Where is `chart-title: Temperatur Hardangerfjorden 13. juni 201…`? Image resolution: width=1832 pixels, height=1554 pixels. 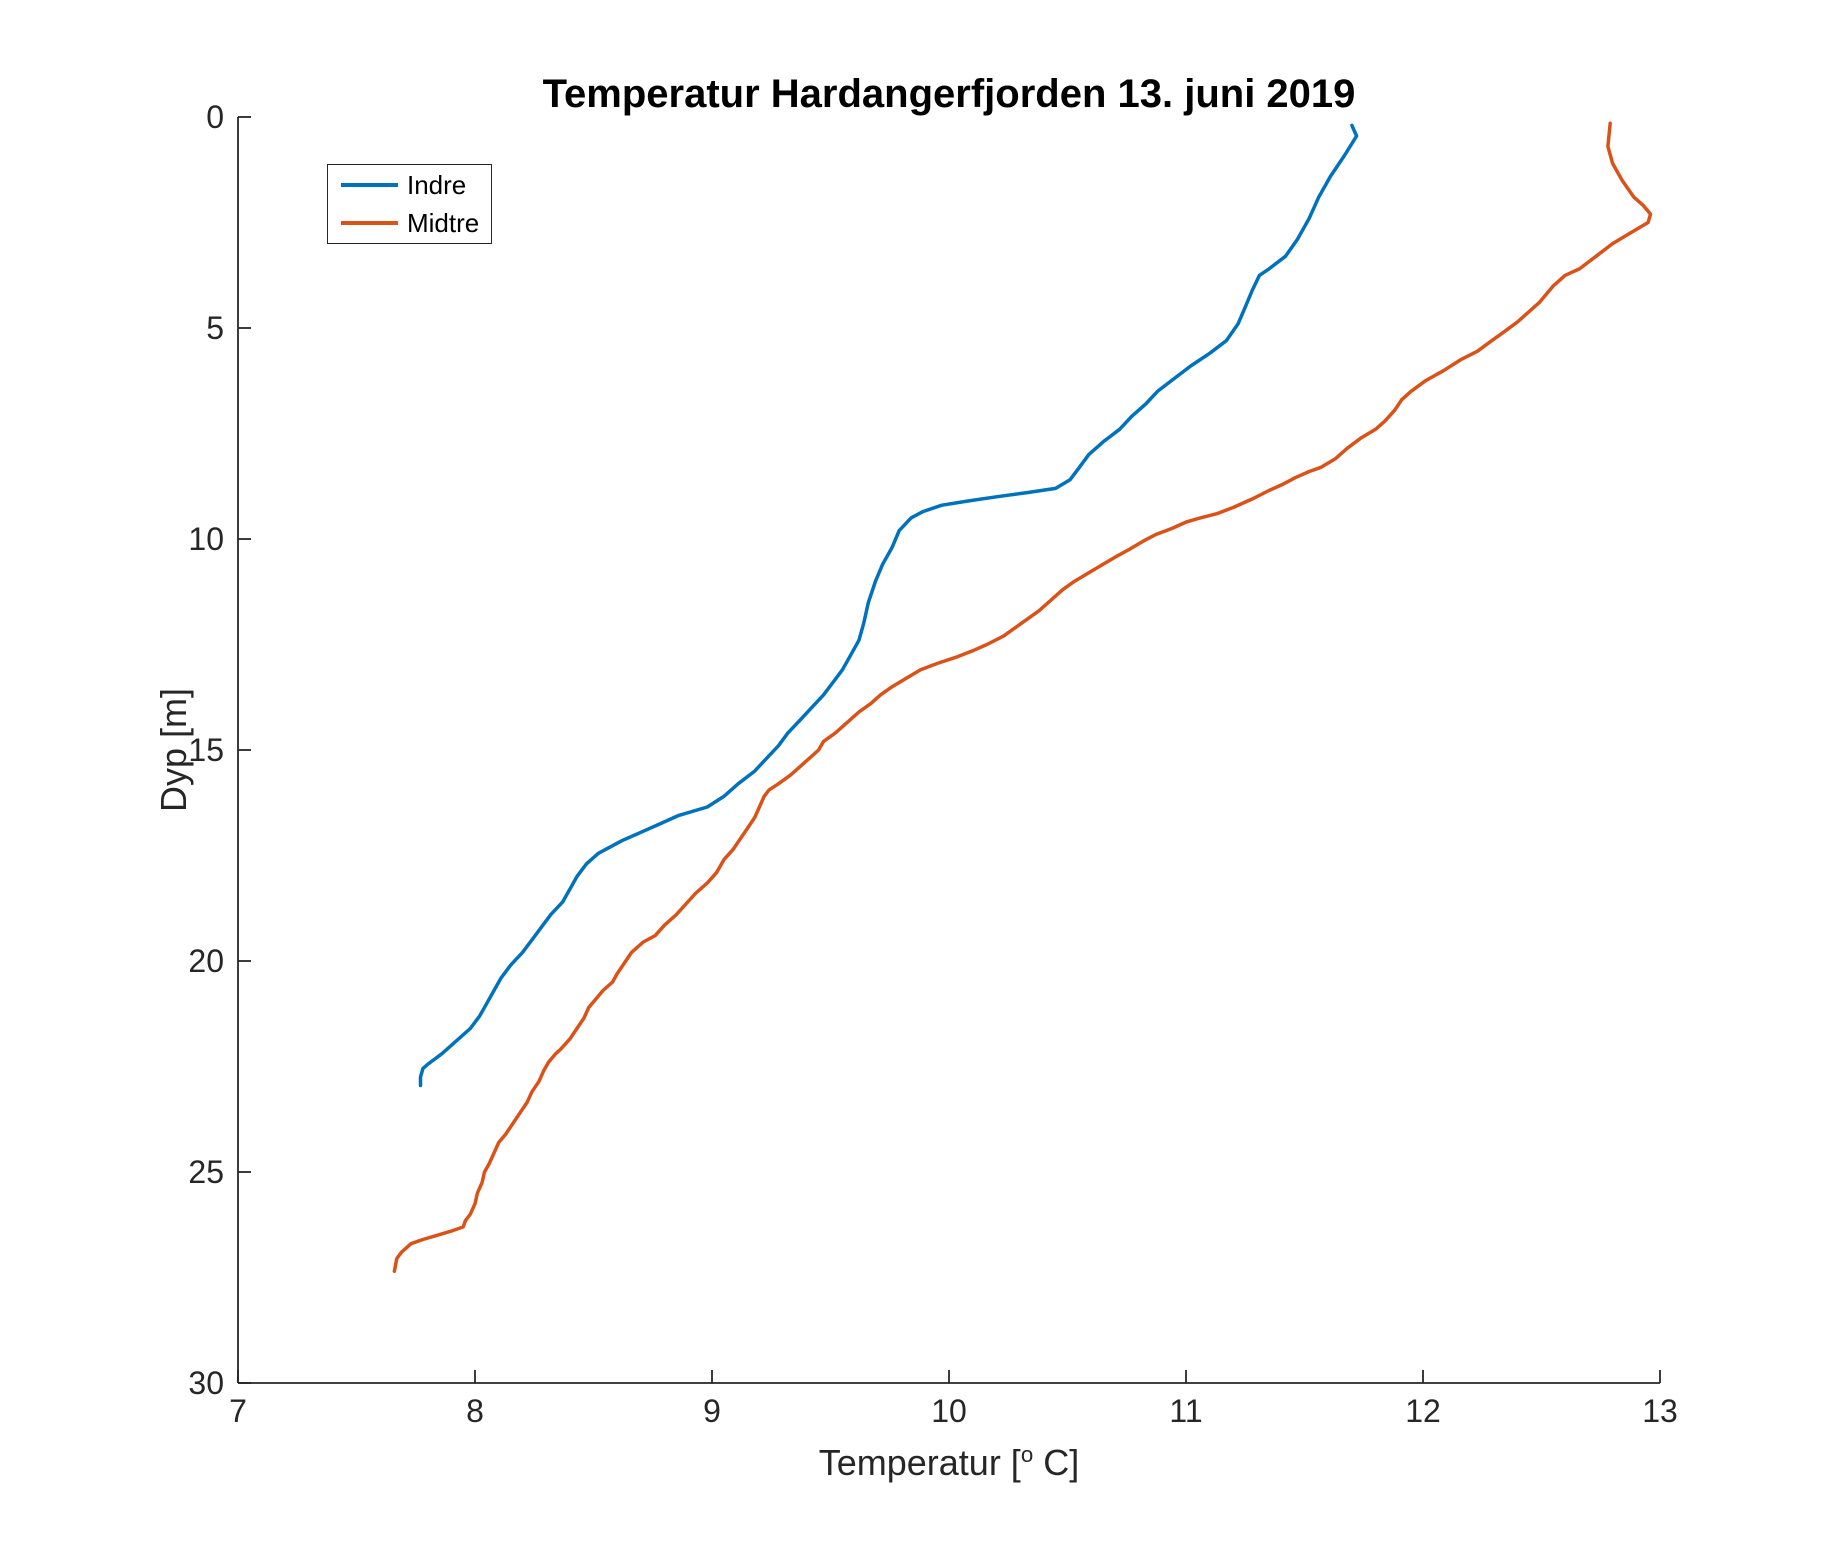
chart-title: Temperatur Hardangerfjorden 13. juni 201… is located at coordinates (949, 94).